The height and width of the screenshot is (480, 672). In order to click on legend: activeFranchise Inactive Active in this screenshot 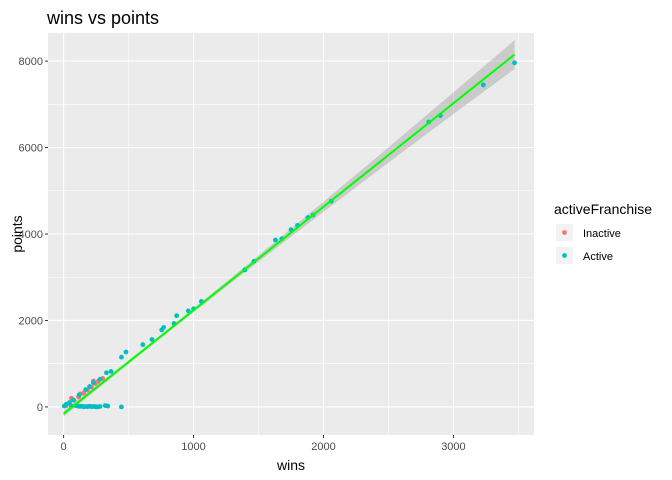, I will do `click(603, 232)`.